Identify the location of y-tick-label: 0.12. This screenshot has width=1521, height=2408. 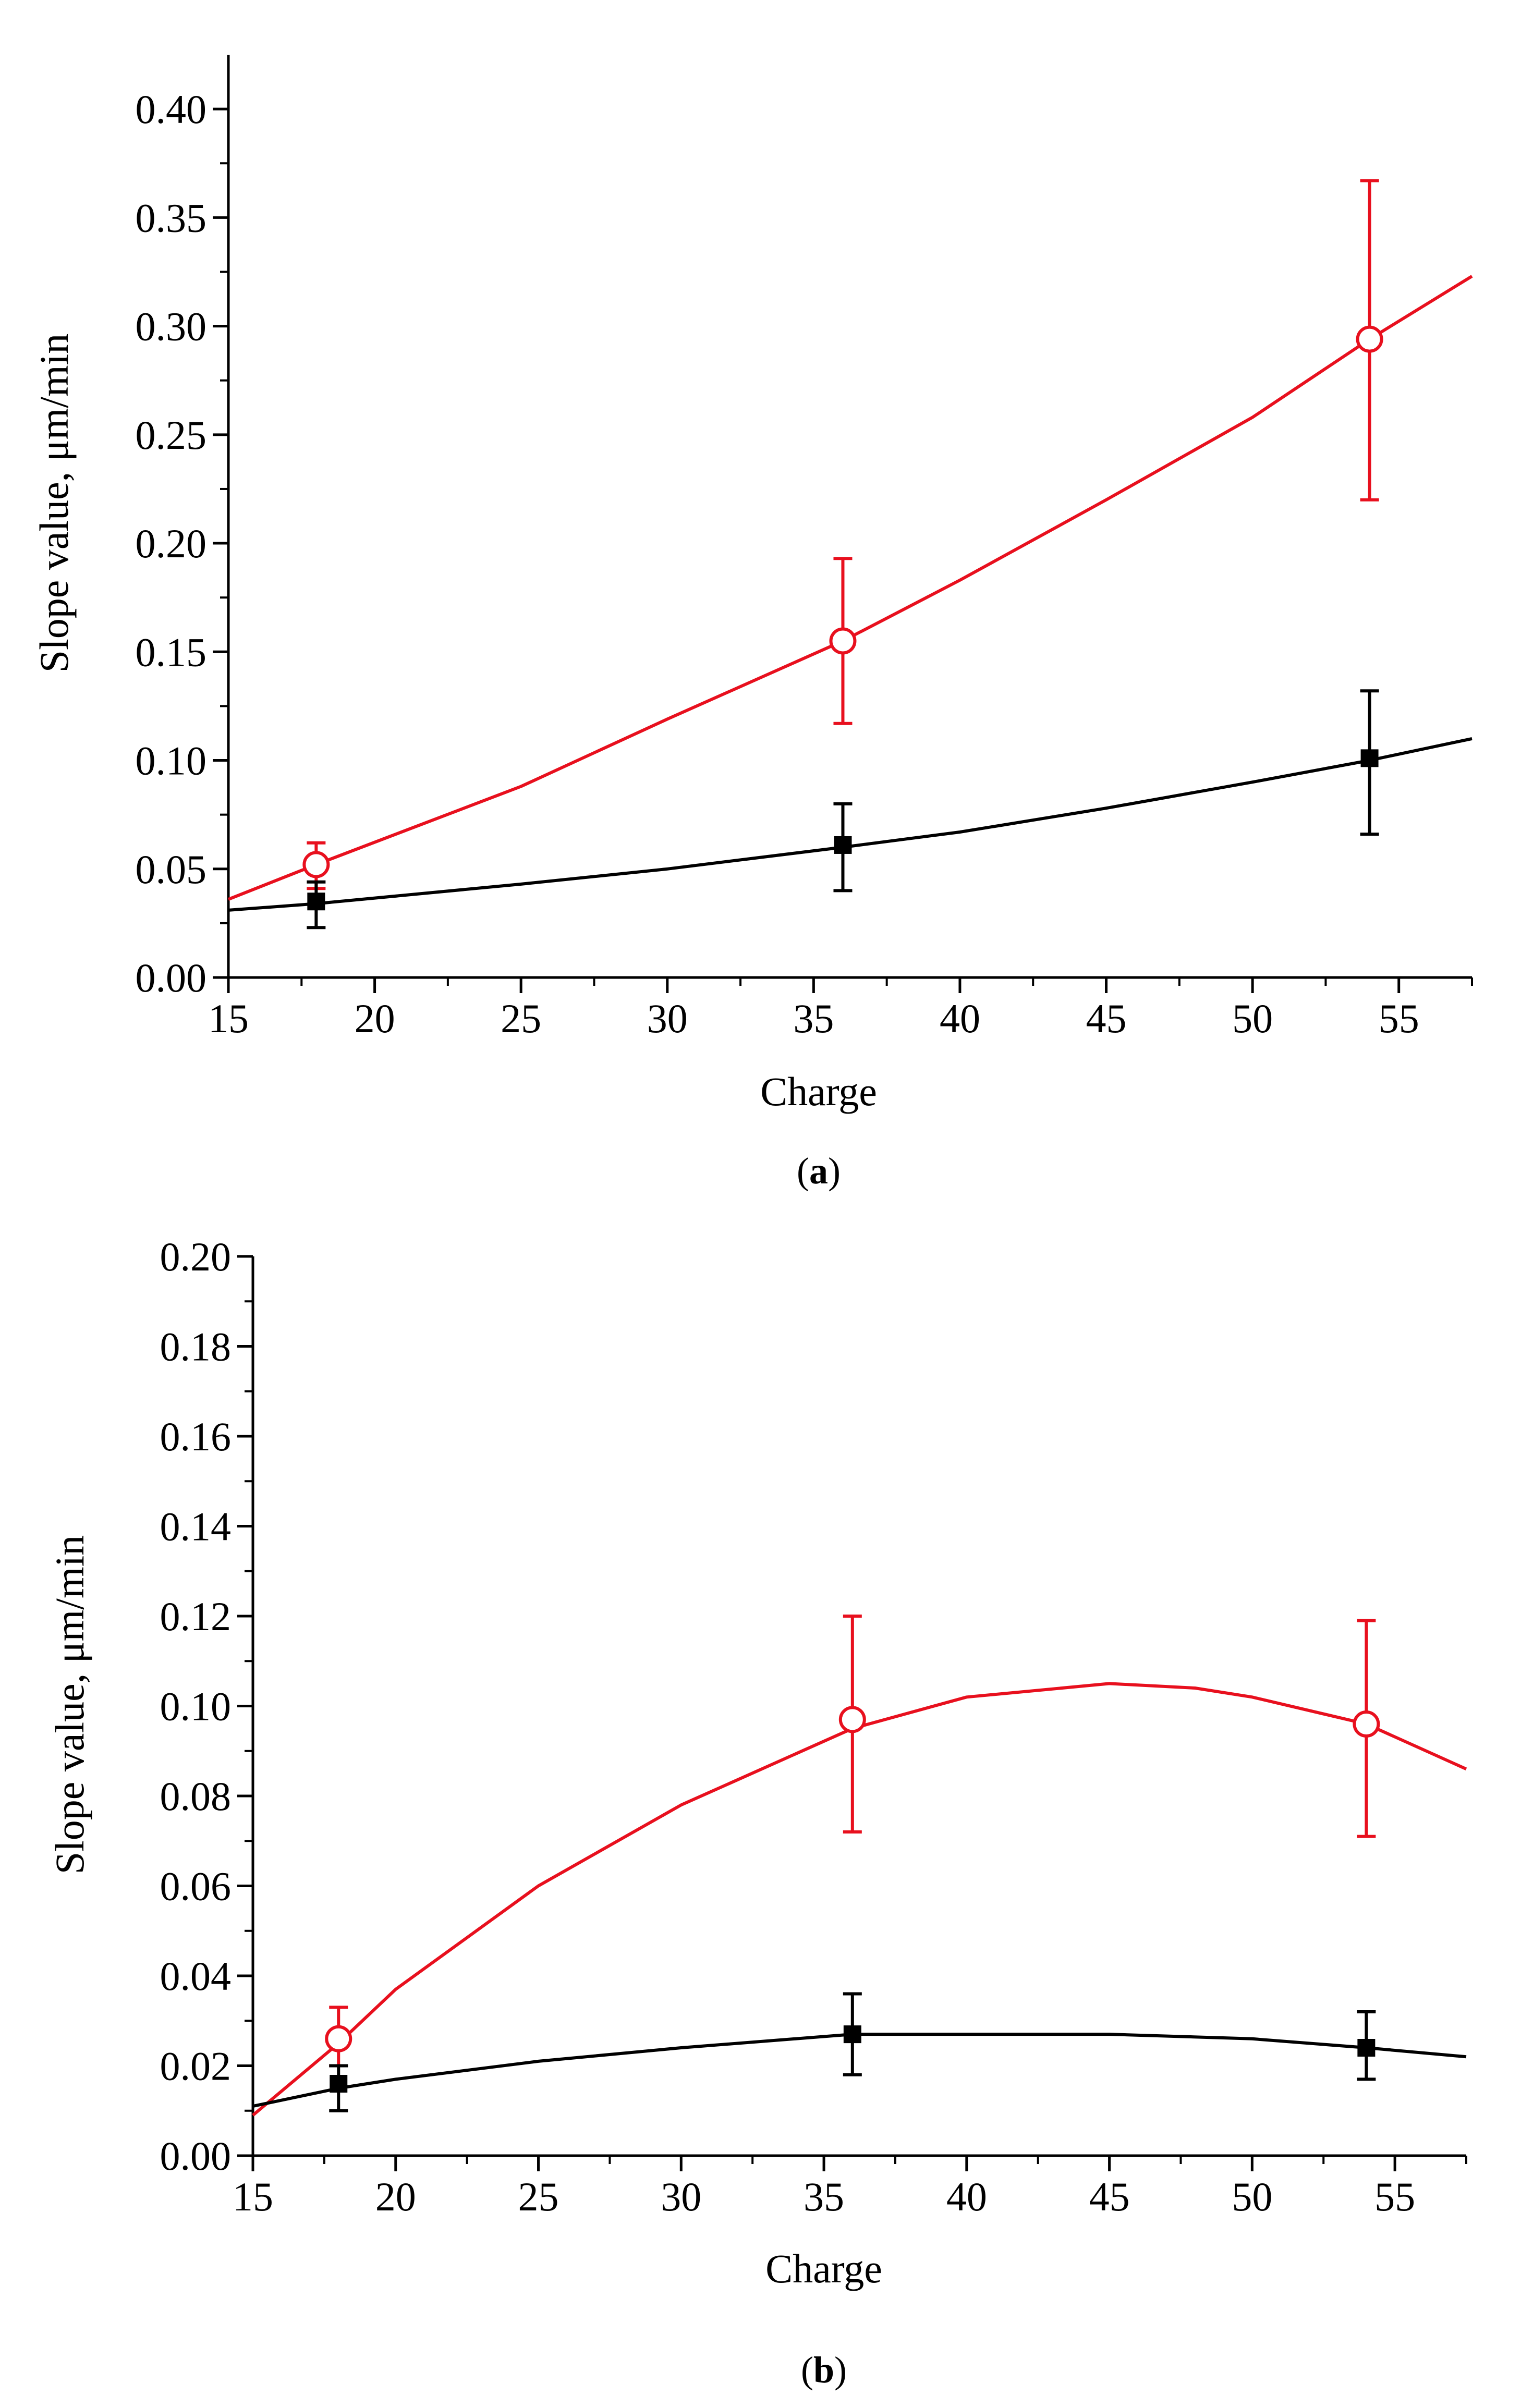
(196, 1616).